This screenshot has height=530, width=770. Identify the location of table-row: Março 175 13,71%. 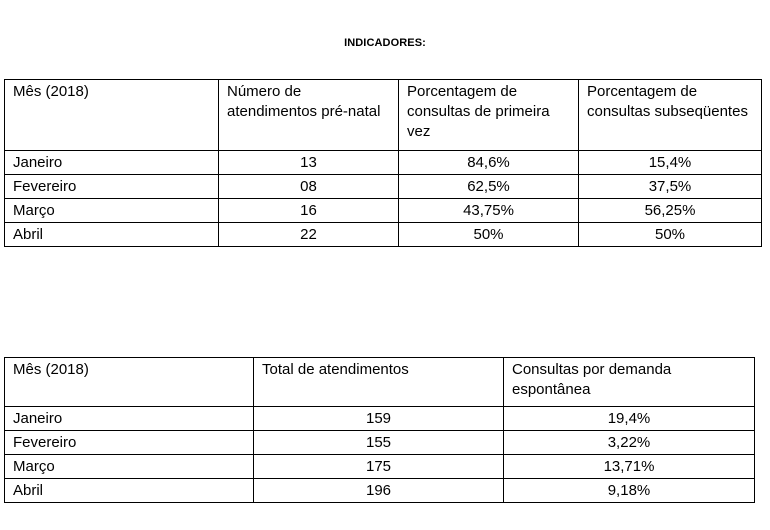
(379, 466).